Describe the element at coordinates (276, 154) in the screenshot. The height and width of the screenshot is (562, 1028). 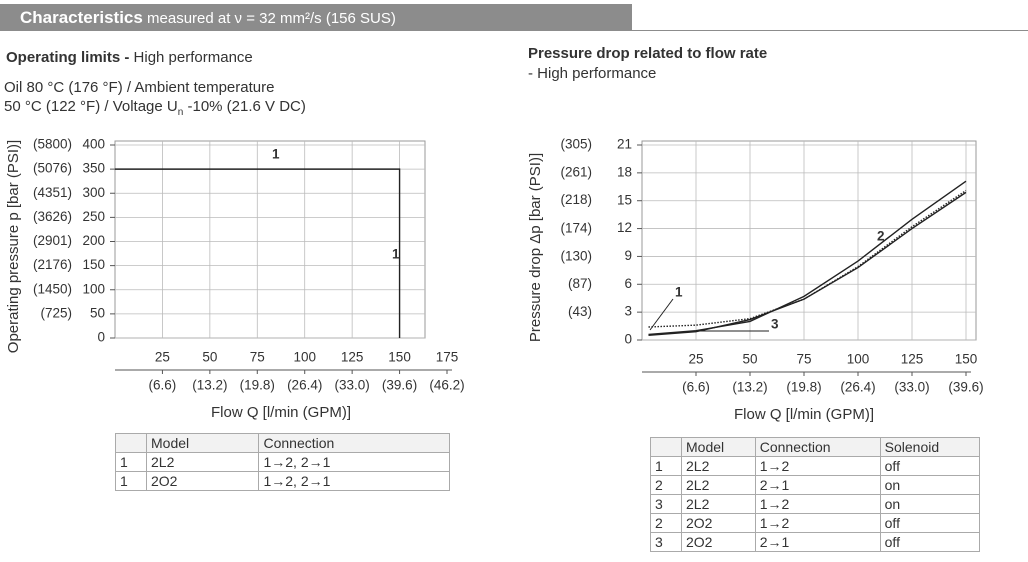
I see `annotation: 1` at that location.